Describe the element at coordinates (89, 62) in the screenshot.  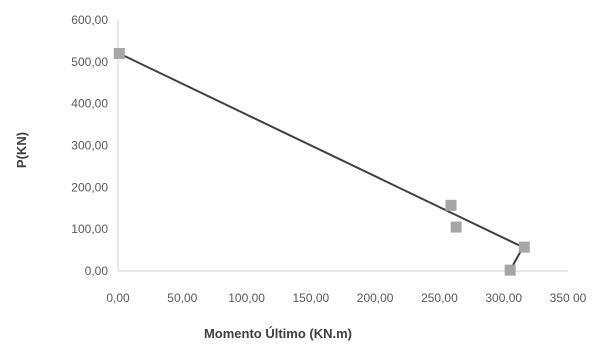
I see `y-tick-label: 500,00` at that location.